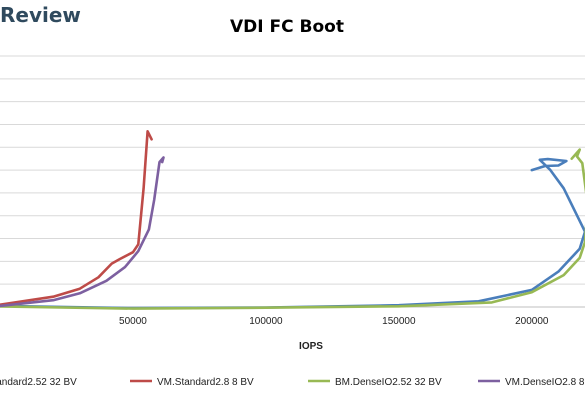 This screenshot has height=401, width=585. Describe the element at coordinates (287, 27) in the screenshot. I see `chart-title: VDI FC Boot` at that location.